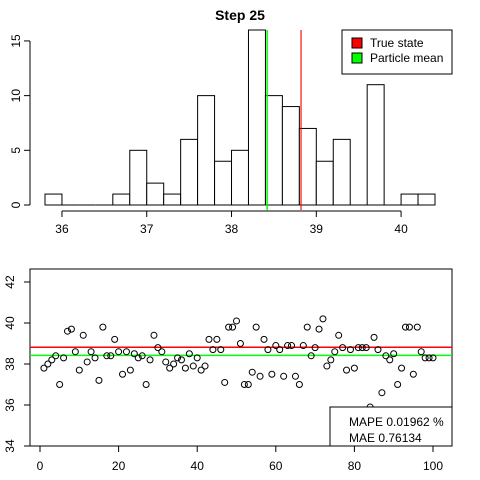  Describe the element at coordinates (20, 121) in the screenshot. I see `histogram-y-axis: 0 5 10 15` at that location.